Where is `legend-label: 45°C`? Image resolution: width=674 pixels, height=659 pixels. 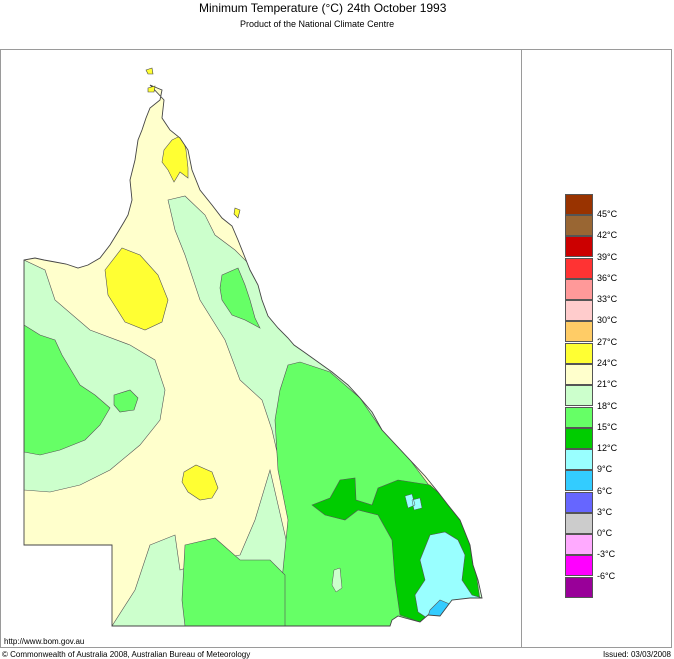
legend-label: 45°C is located at coordinates (607, 214).